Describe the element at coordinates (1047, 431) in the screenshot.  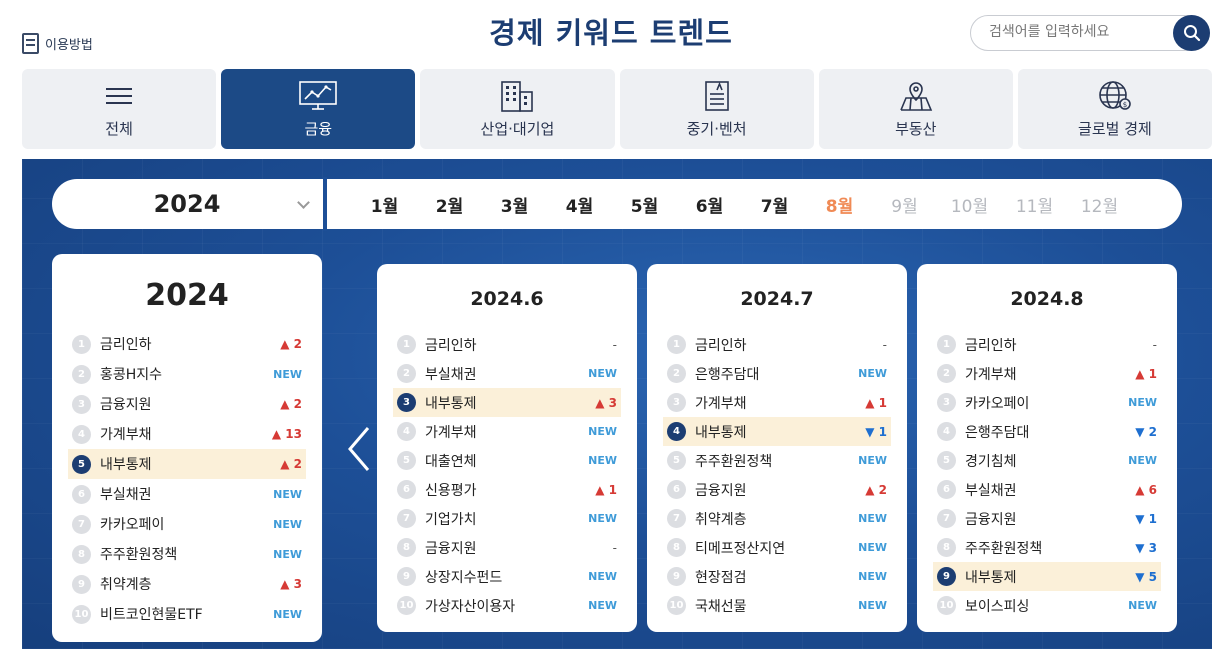
I see `ranking-row: 4 은행주담대 ▼ 2` at that location.